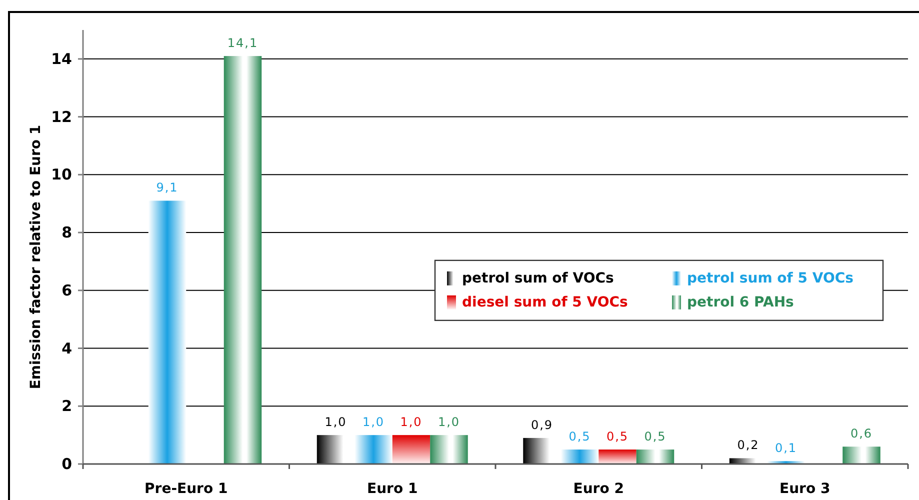  I want to click on data-label: 0,2, so click(748, 445).